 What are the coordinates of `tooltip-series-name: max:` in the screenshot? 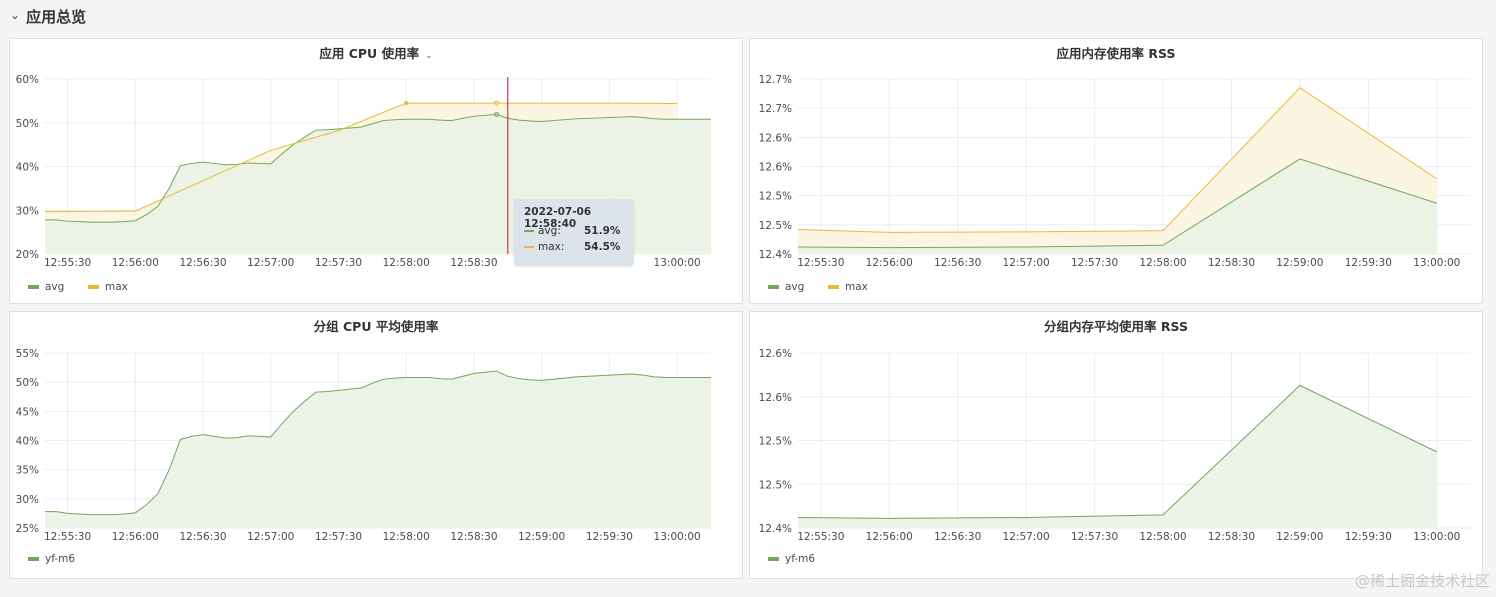 It's located at (551, 247).